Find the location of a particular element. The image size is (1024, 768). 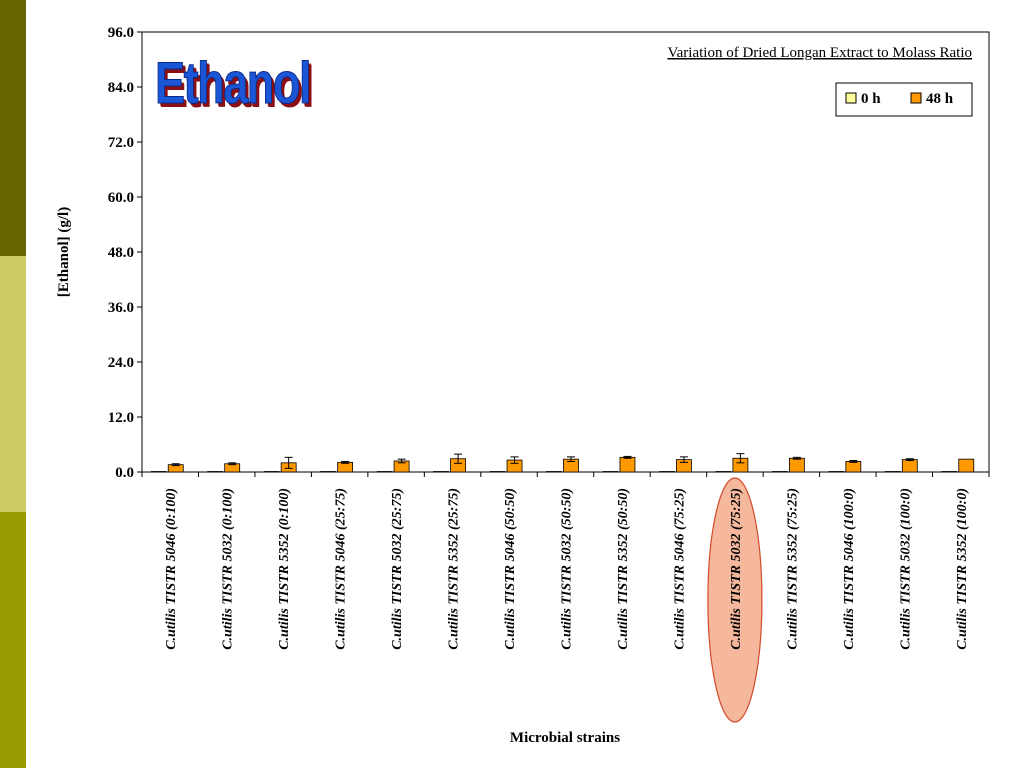

legend-label-48h: 48 h is located at coordinates (940, 99).